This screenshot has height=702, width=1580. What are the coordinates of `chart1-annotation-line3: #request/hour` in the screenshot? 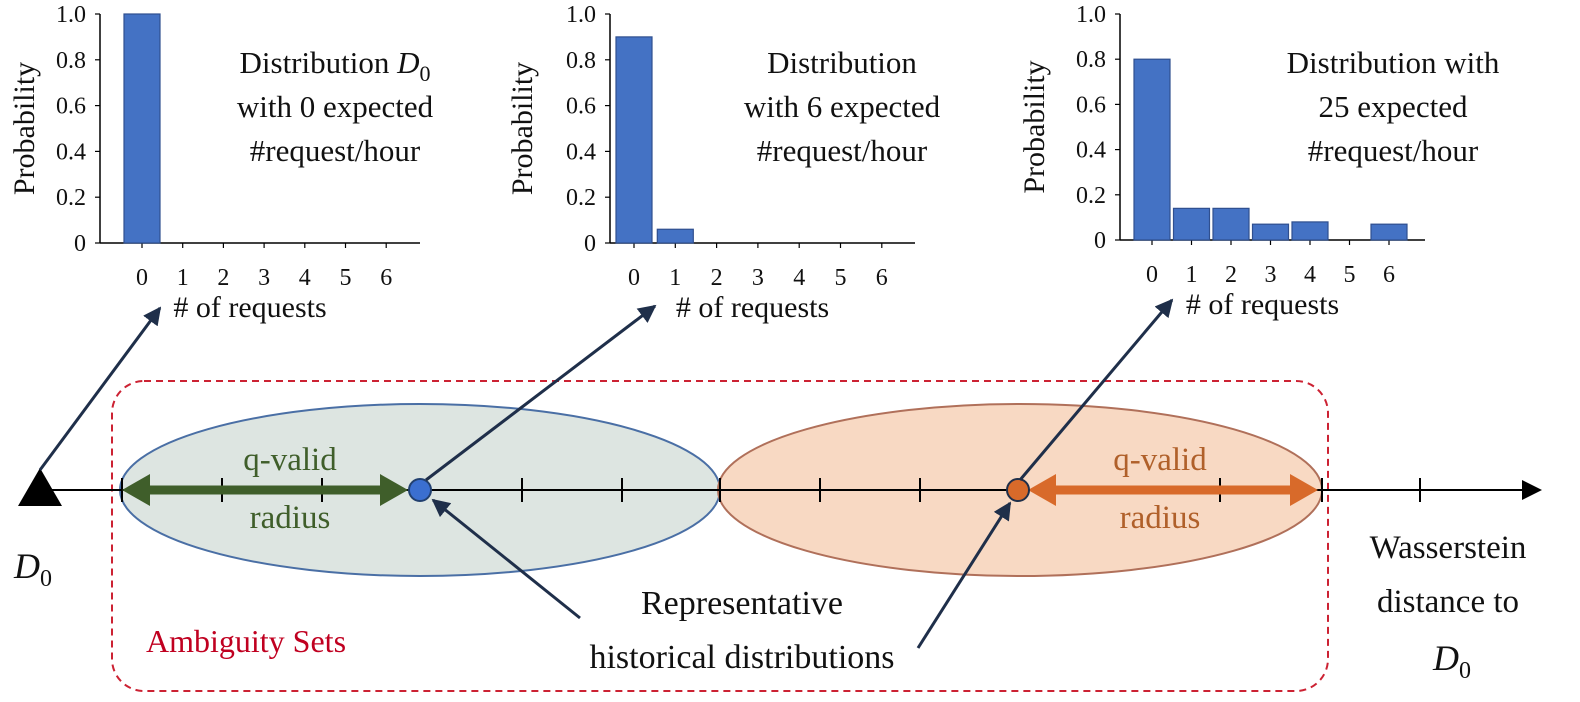 It's located at (842, 150).